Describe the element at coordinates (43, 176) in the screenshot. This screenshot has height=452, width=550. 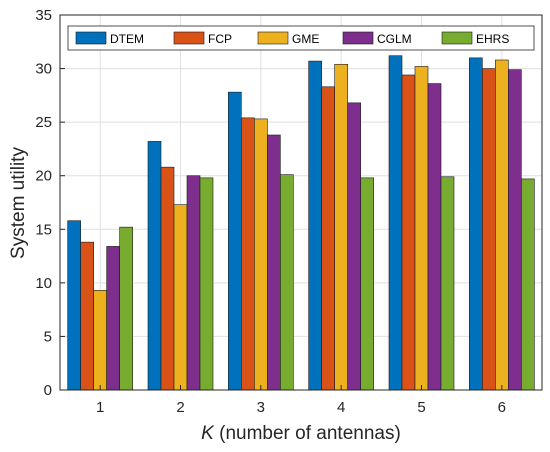
I see `y-tick-label: 20` at that location.